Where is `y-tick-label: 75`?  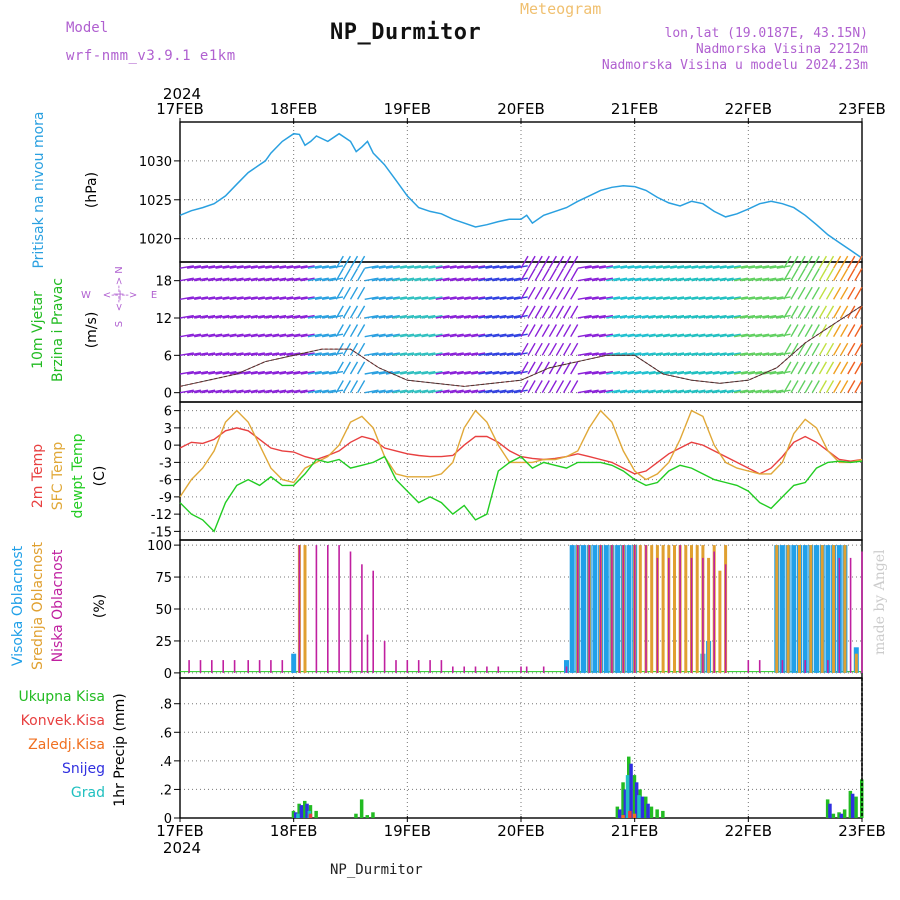
y-tick-label: 75 is located at coordinates (163, 578).